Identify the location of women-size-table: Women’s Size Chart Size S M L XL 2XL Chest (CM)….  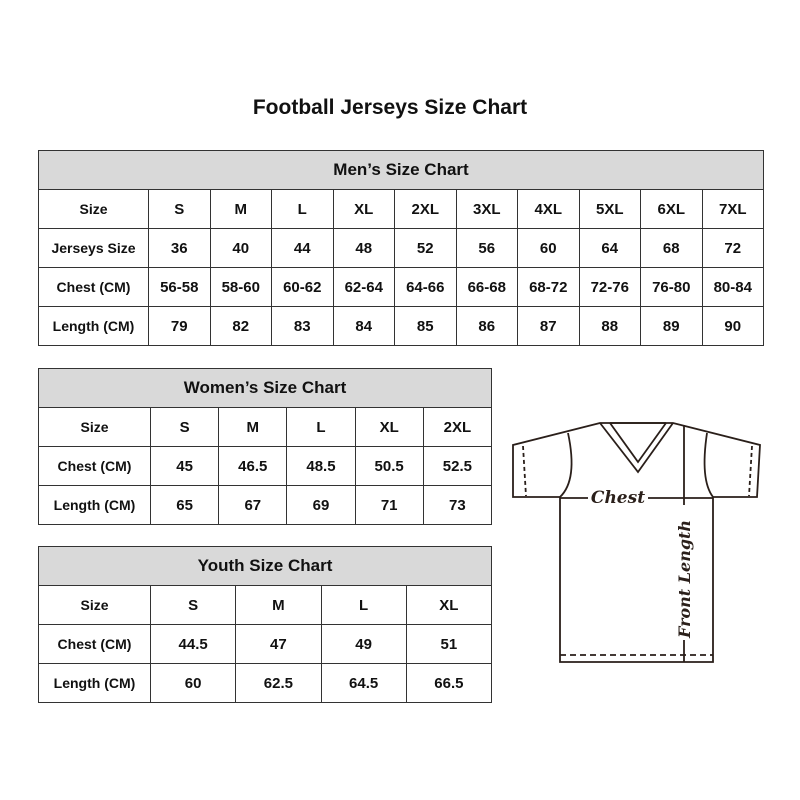
(265, 446).